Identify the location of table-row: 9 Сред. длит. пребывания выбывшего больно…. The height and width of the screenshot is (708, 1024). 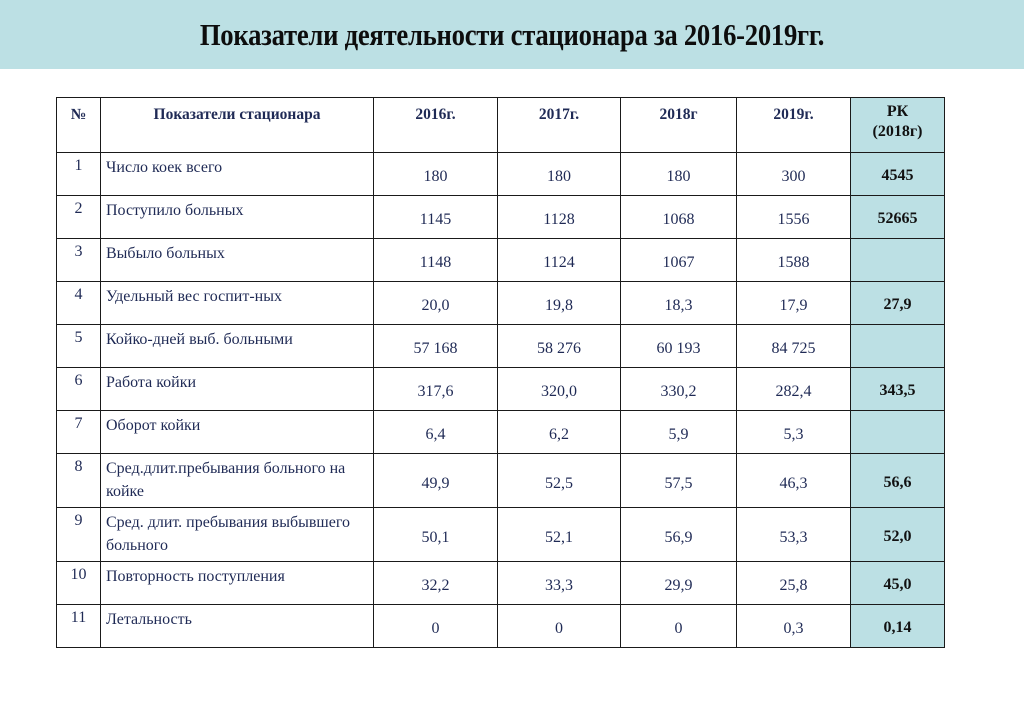
(500, 534).